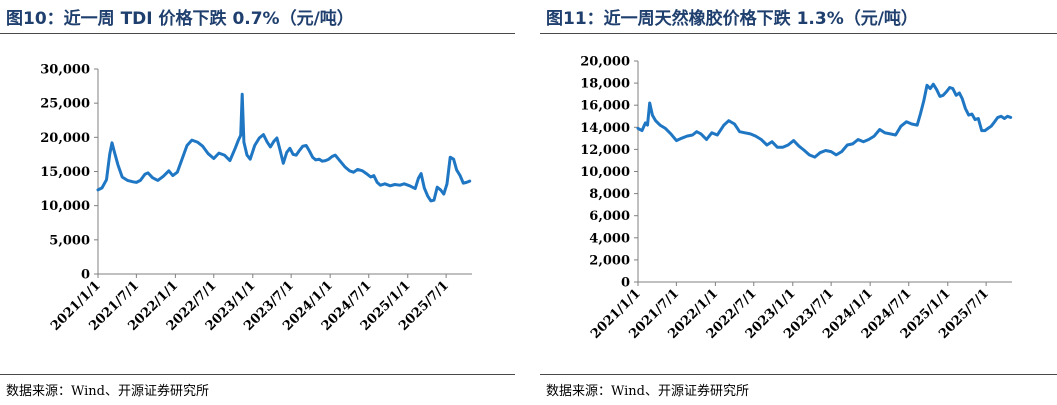  Describe the element at coordinates (605, 84) in the screenshot. I see `y-tick-label: 18,000` at that location.